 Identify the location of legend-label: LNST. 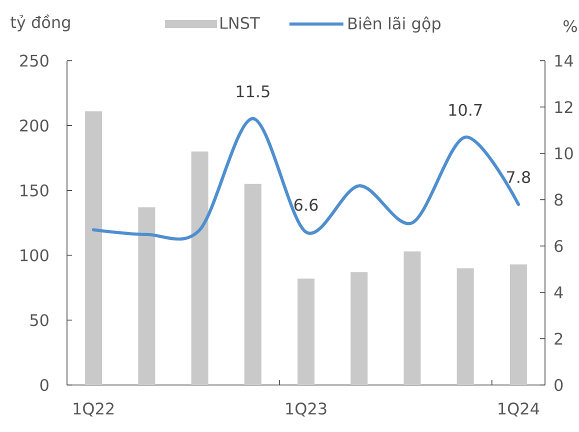
(240, 23).